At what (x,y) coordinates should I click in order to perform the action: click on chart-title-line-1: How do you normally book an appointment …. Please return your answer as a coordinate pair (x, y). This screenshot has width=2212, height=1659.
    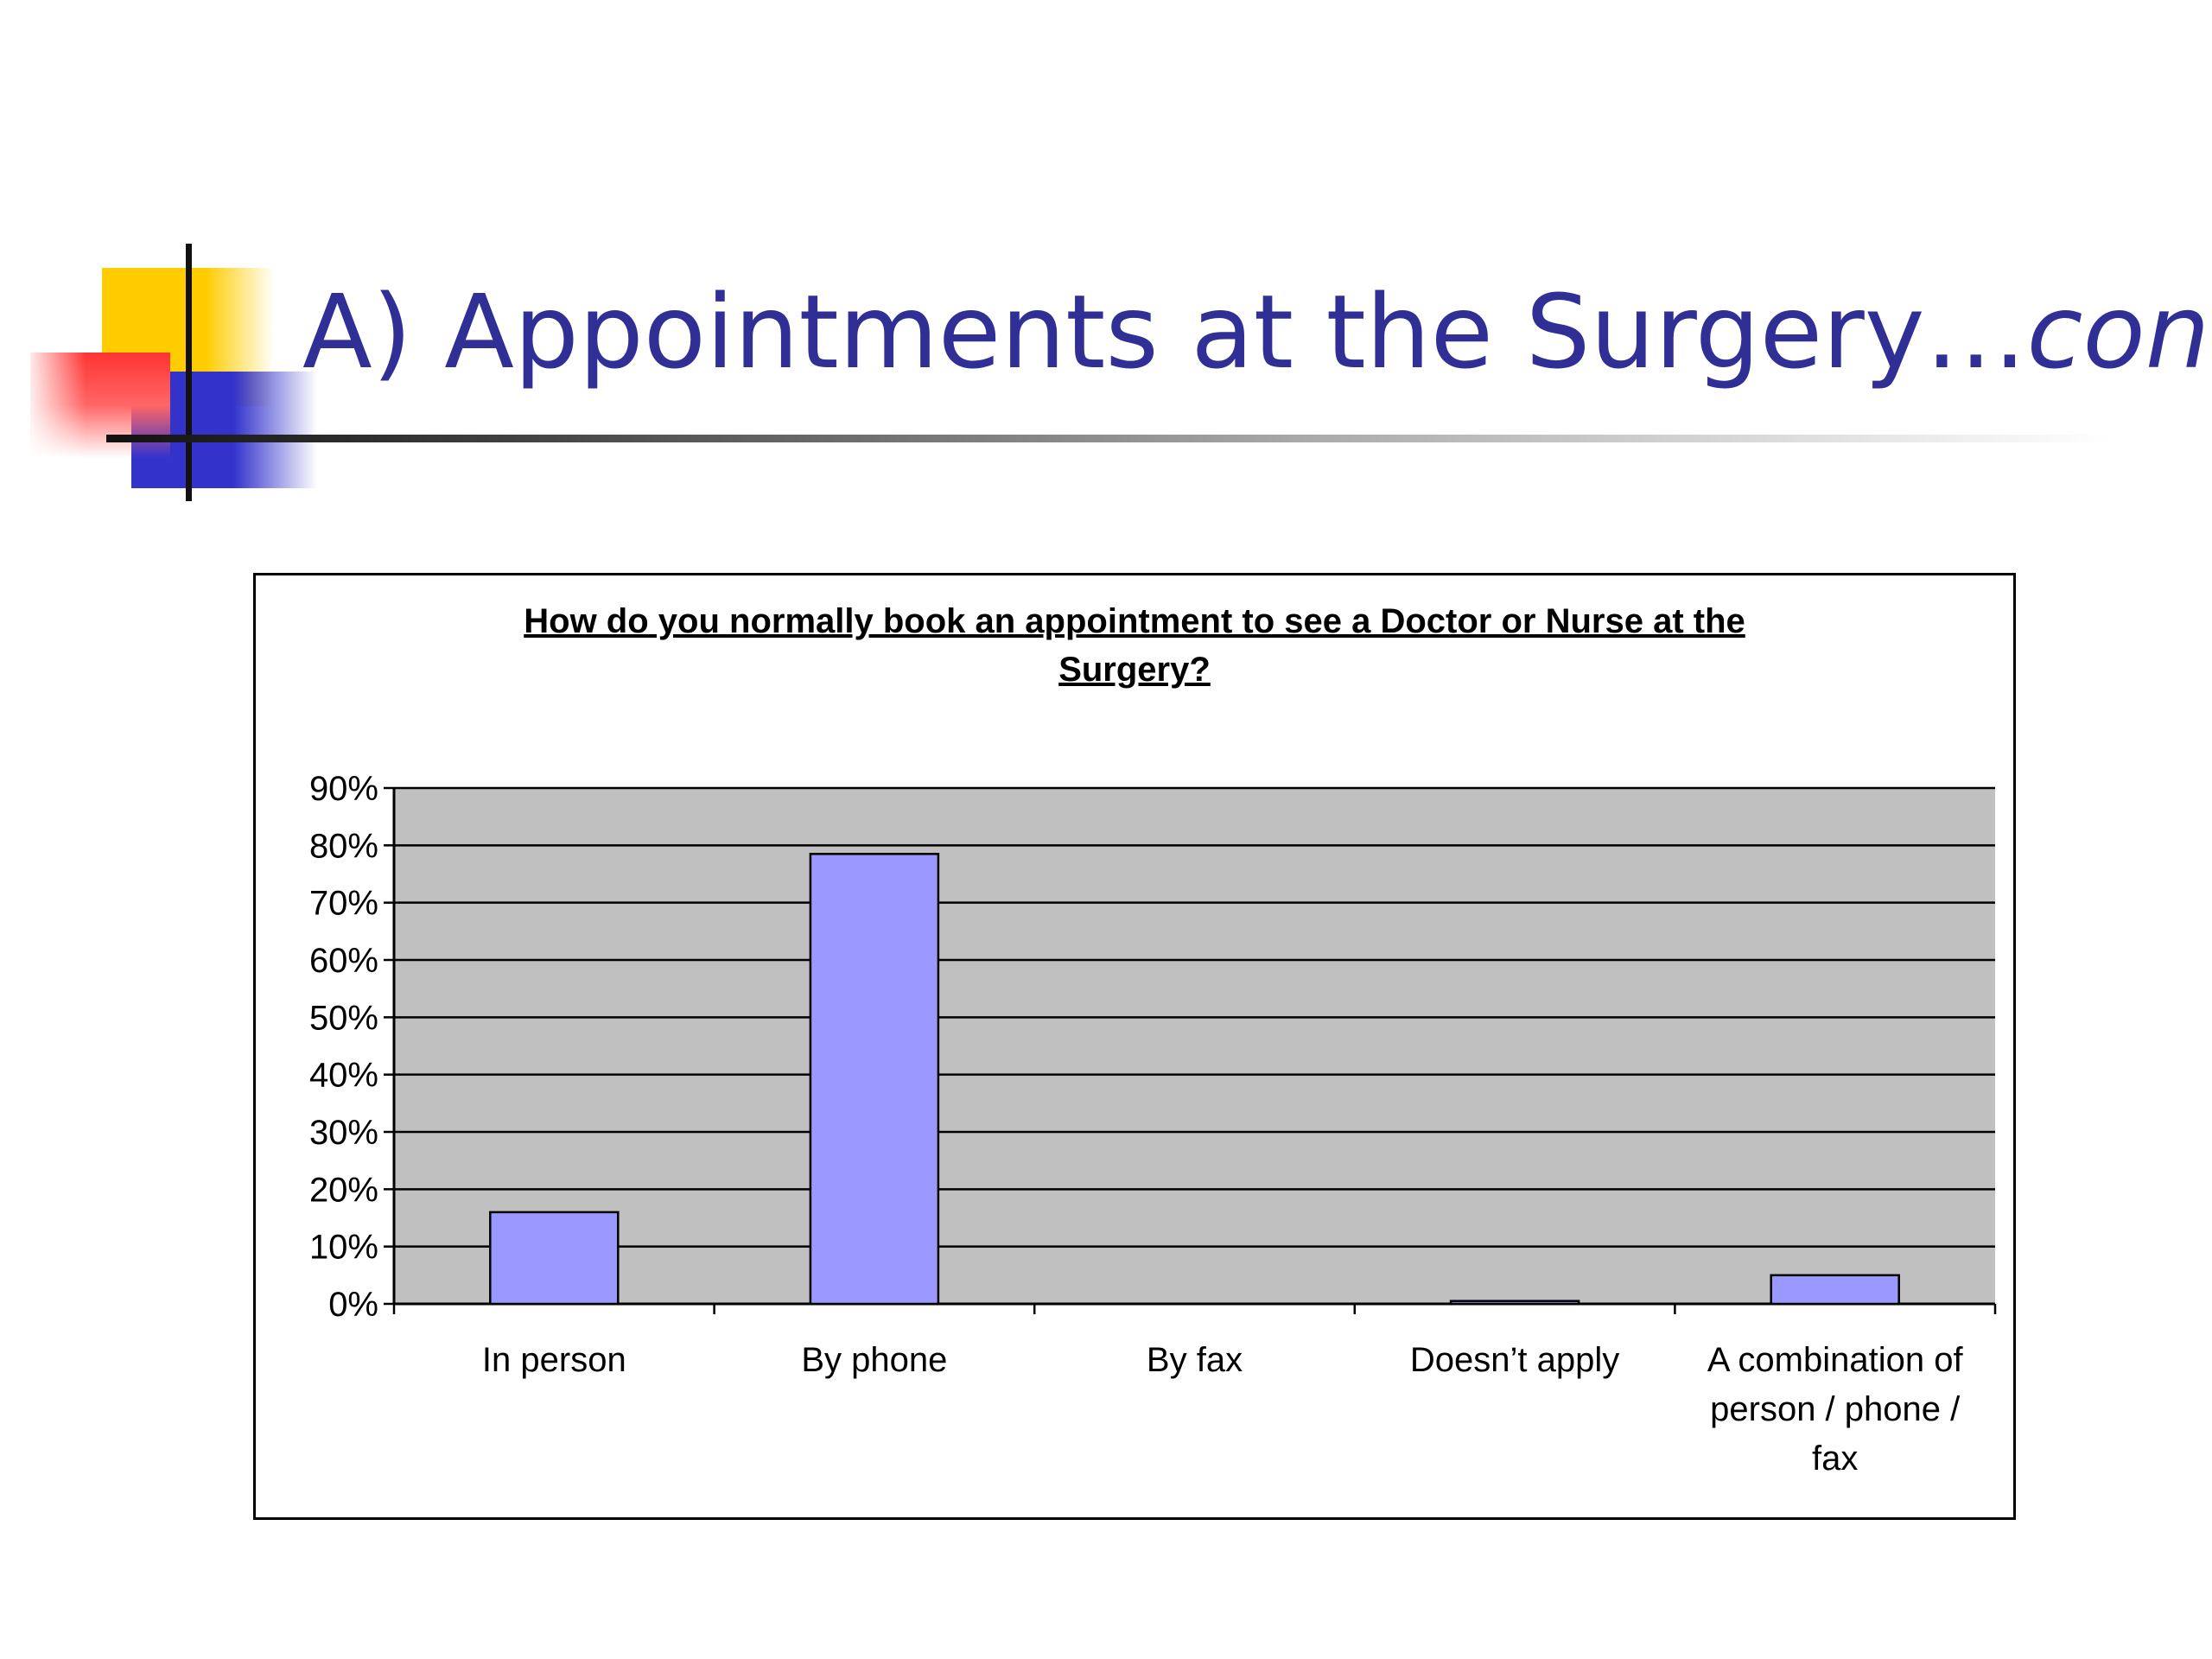
    Looking at the image, I should click on (1134, 621).